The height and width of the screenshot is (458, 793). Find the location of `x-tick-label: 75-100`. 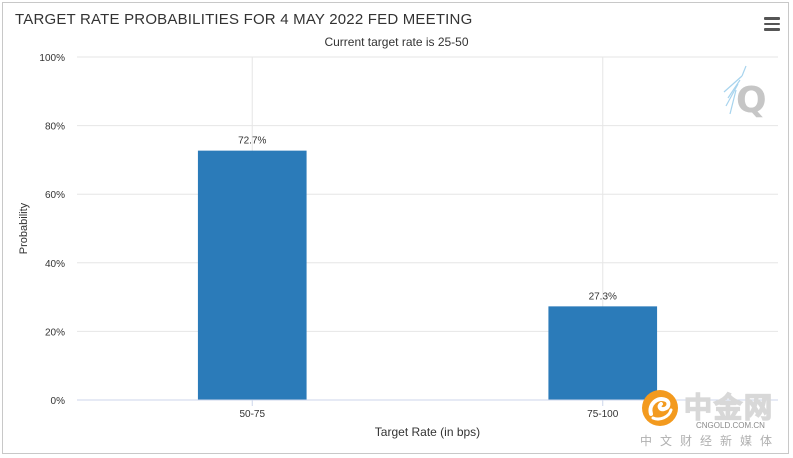

x-tick-label: 75-100 is located at coordinates (603, 414).